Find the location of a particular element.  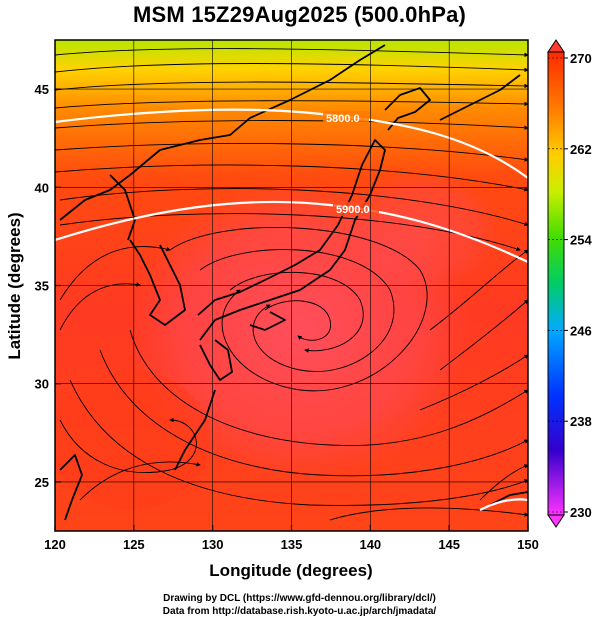

x-tick-label: 150 is located at coordinates (528, 544).